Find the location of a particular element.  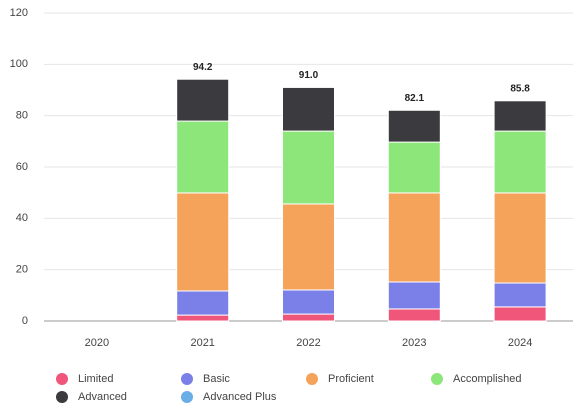

x-tick-label: 2022 is located at coordinates (308, 343).